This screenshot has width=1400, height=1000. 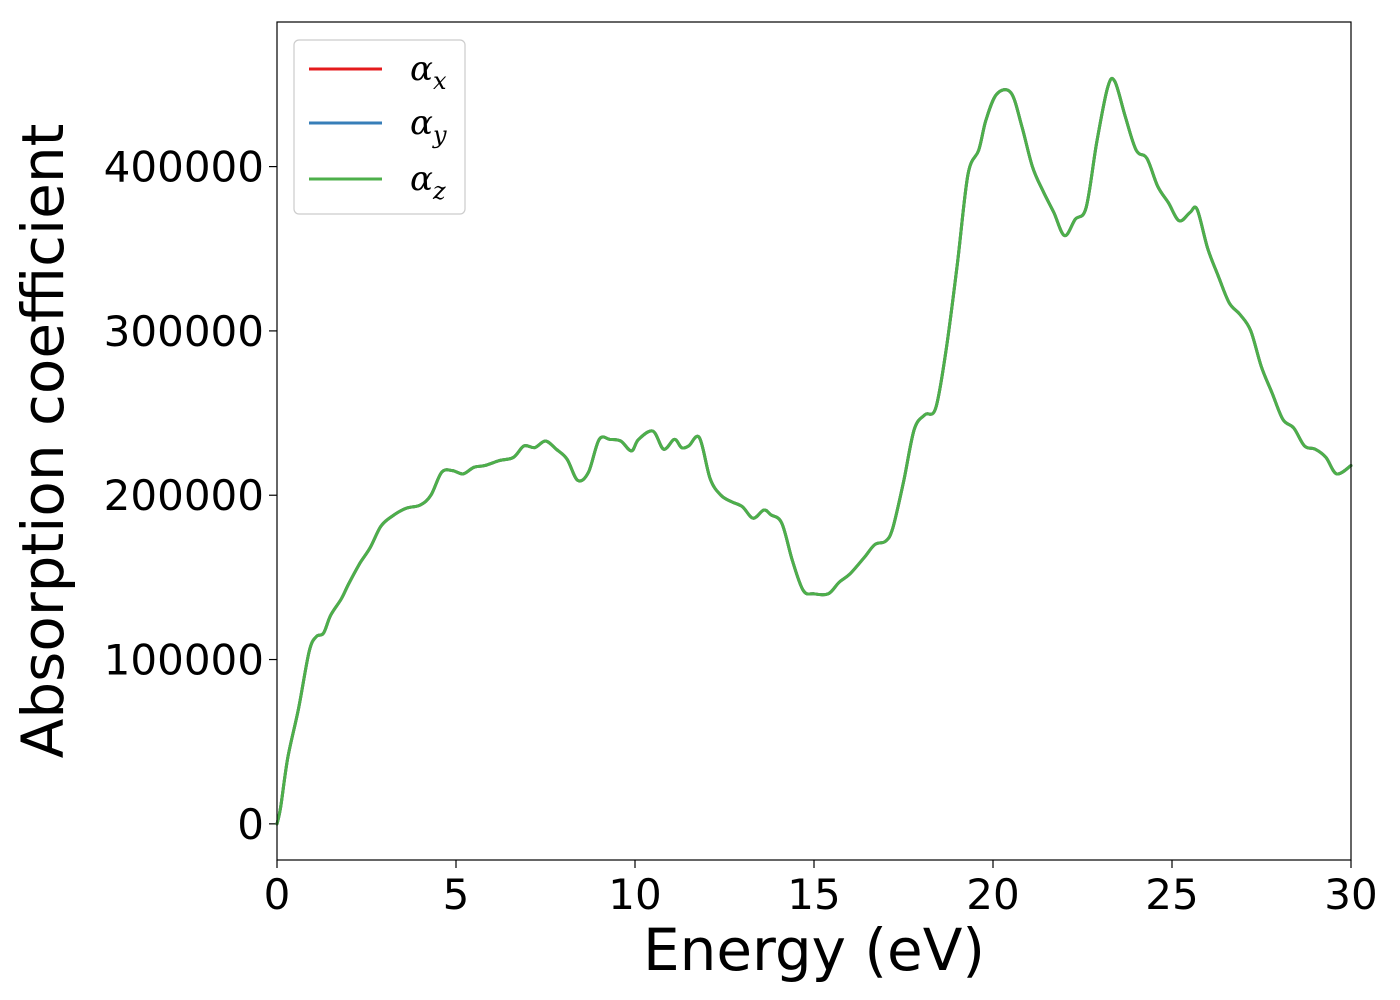 I want to click on y-tick-label: 200000, so click(x=184, y=495).